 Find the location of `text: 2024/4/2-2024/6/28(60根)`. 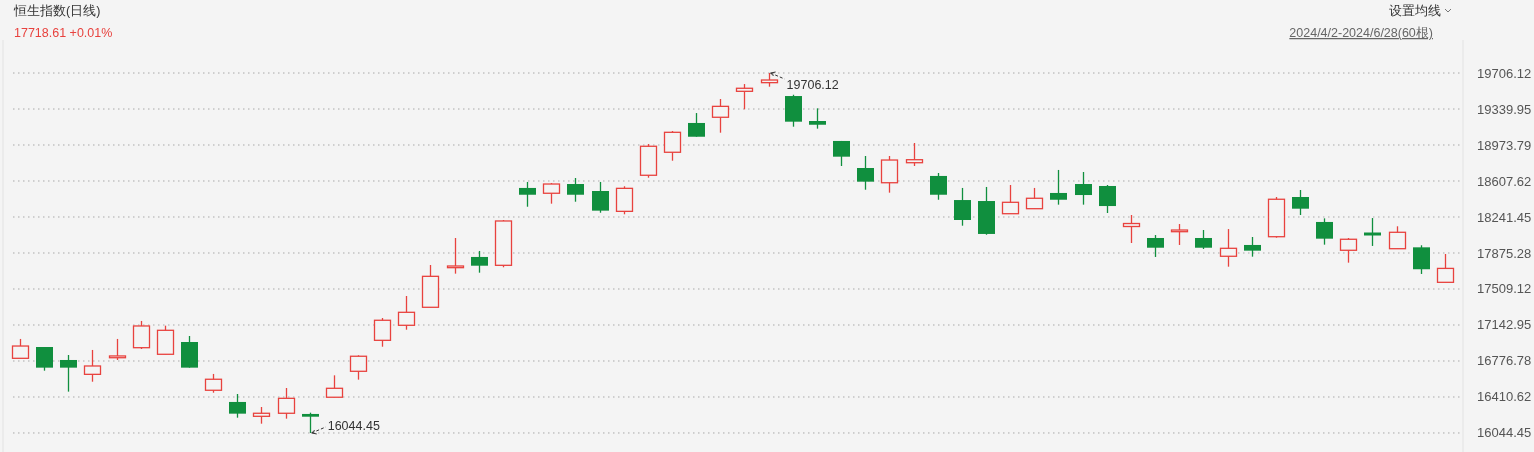

text: 2024/4/2-2024/6/28(60根) is located at coordinates (1361, 33).